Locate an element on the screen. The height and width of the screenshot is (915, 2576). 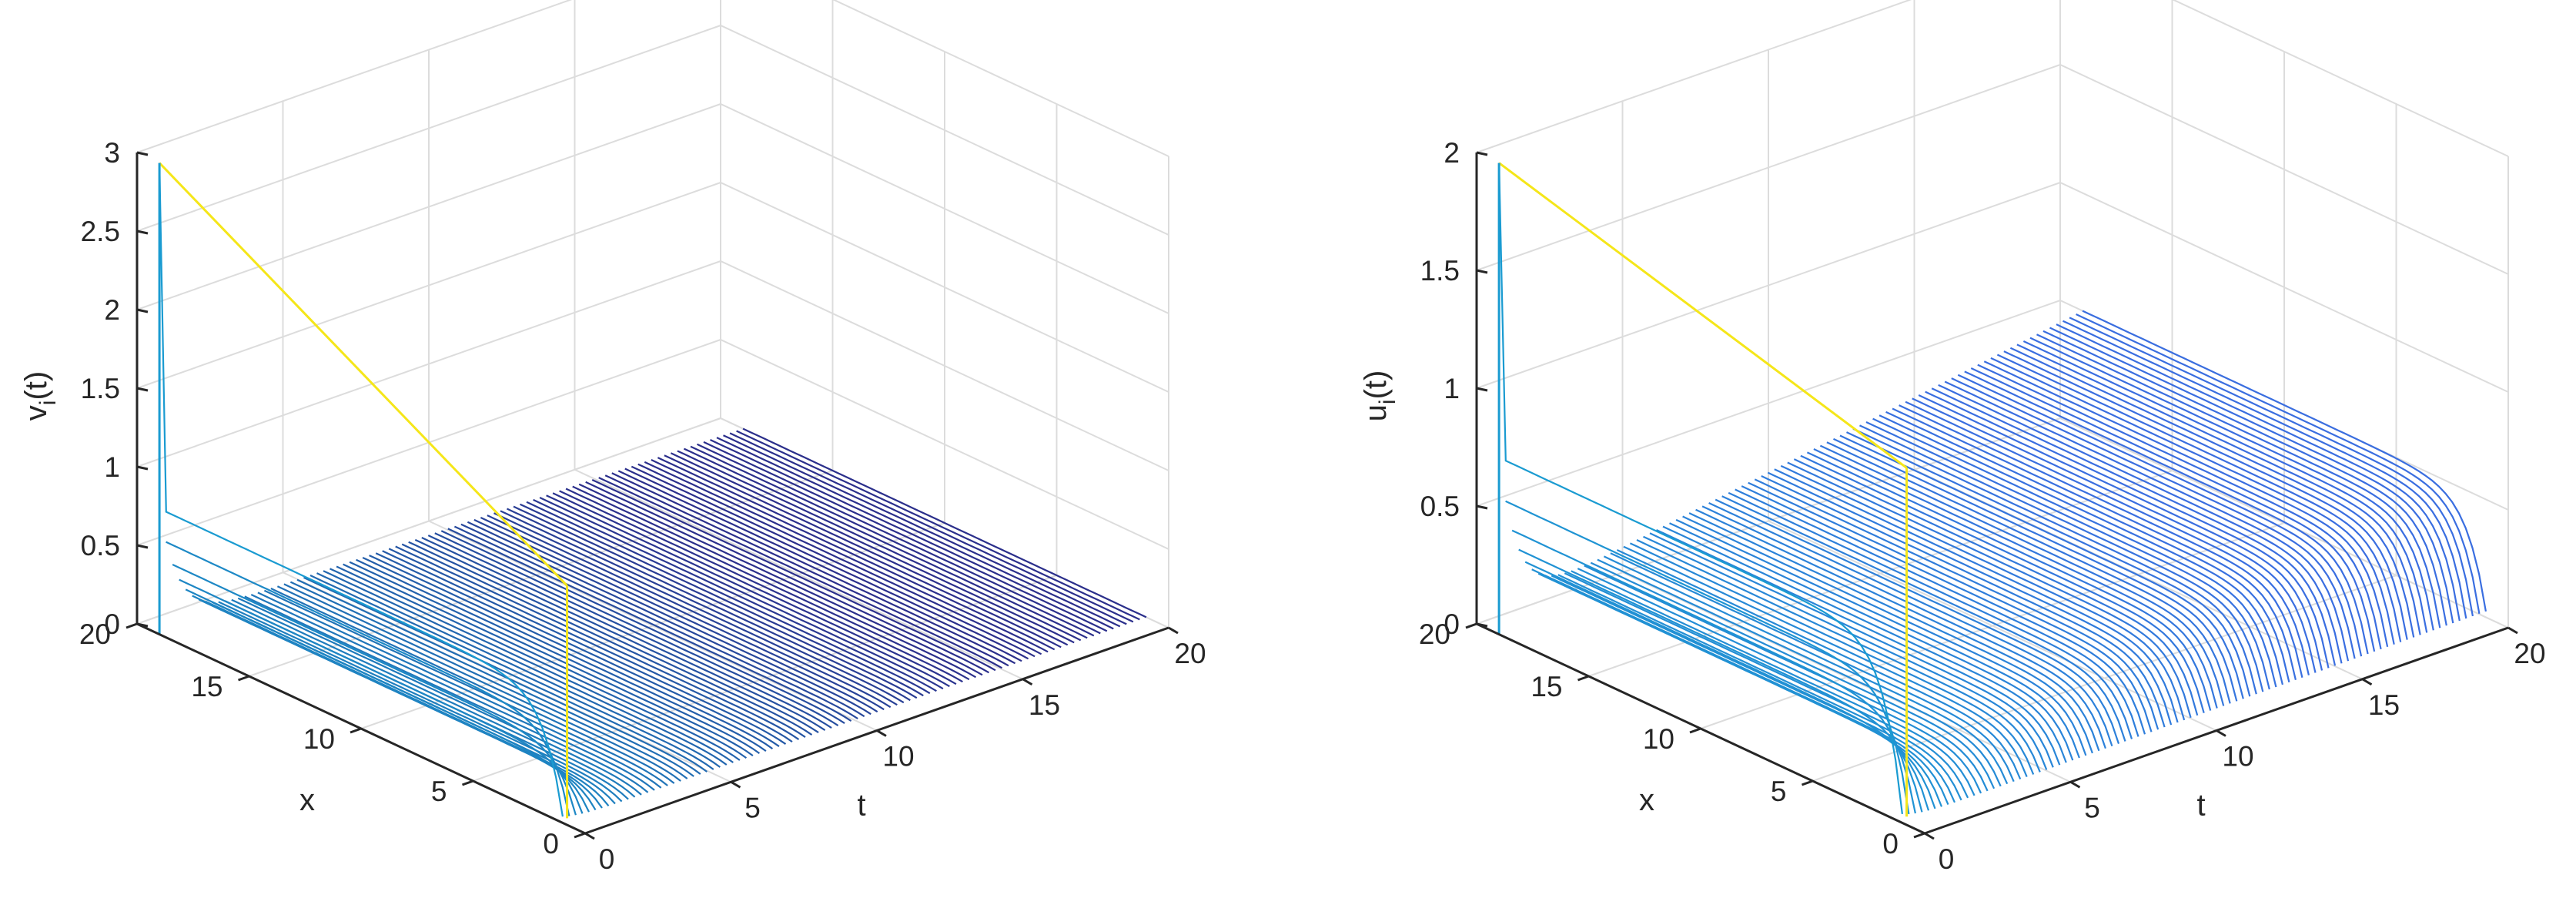
p1-t-tick-label: 5 is located at coordinates (2092, 807).